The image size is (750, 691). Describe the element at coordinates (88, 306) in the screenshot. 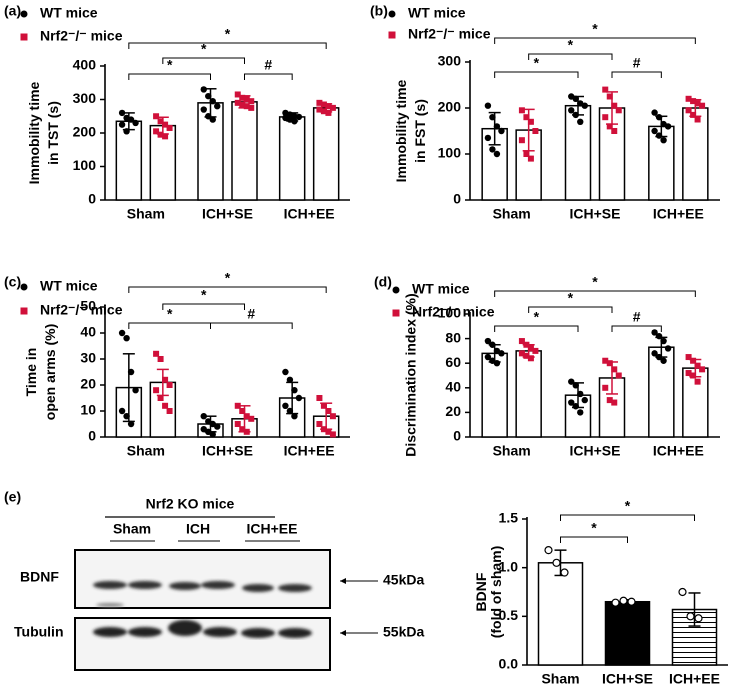

I see `y-tick-label: 50` at that location.